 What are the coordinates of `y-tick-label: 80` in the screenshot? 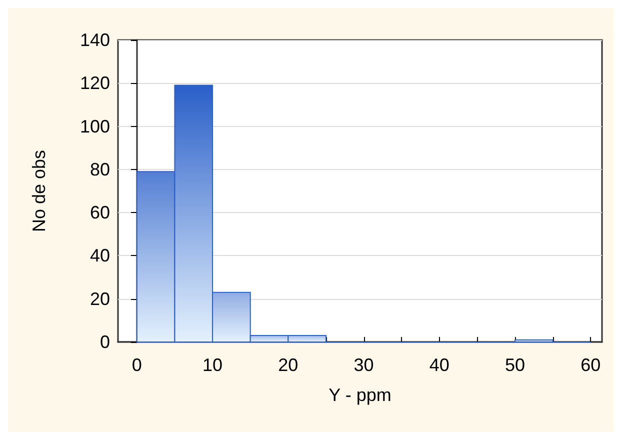 It's located at (100, 169).